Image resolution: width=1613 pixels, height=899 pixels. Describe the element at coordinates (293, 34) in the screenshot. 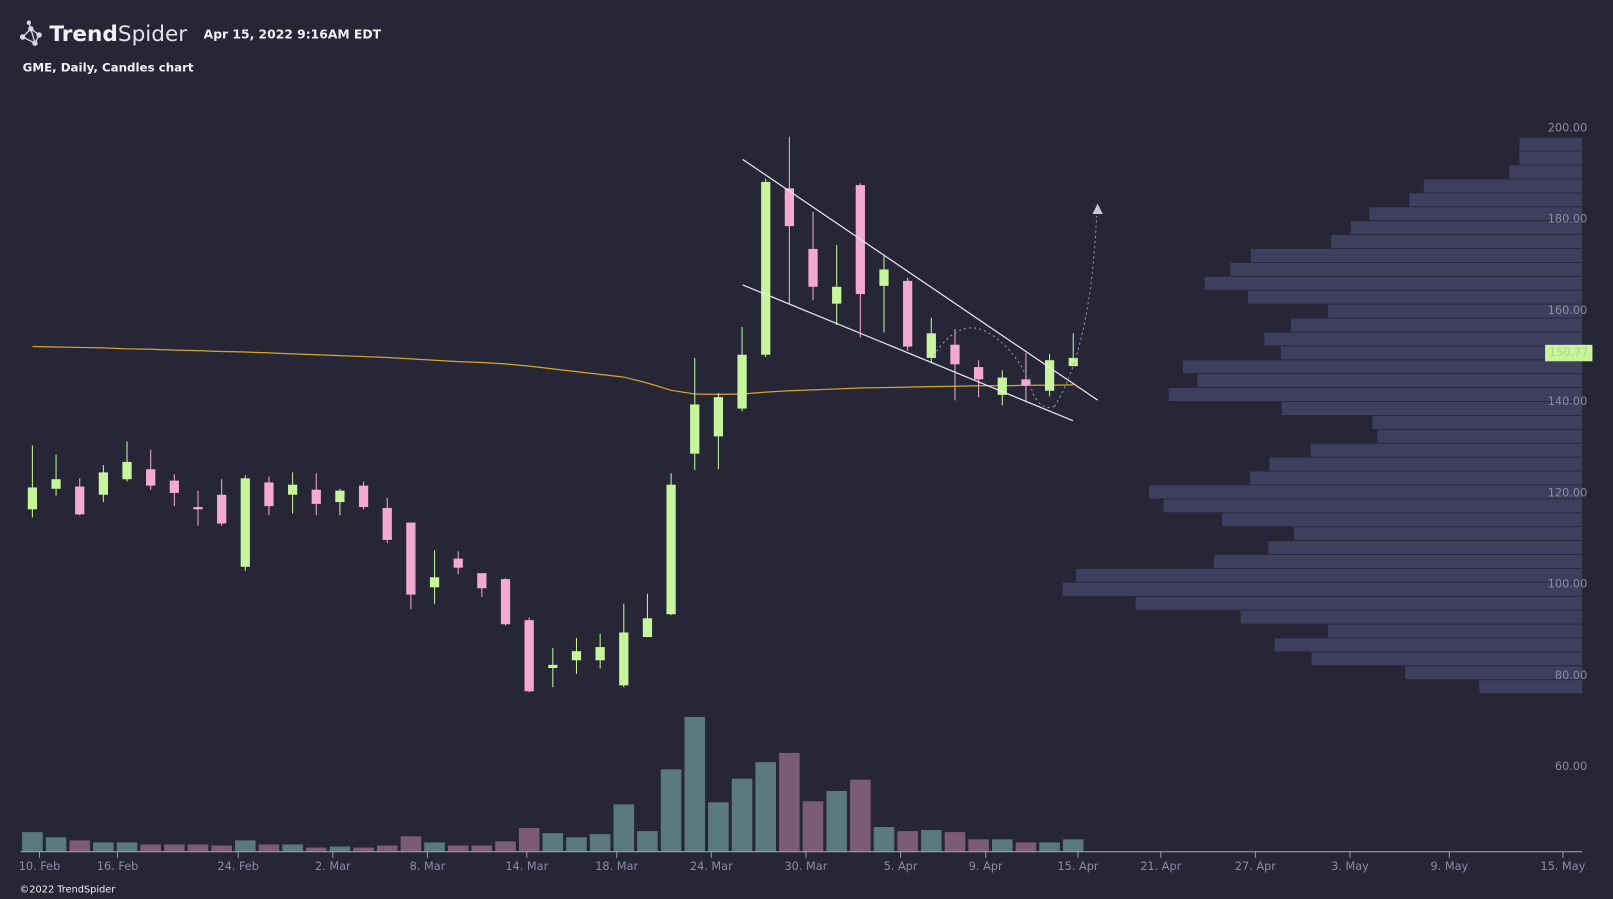

I see `timestamp: Apr 15, 2022 9:16AM EDT` at that location.